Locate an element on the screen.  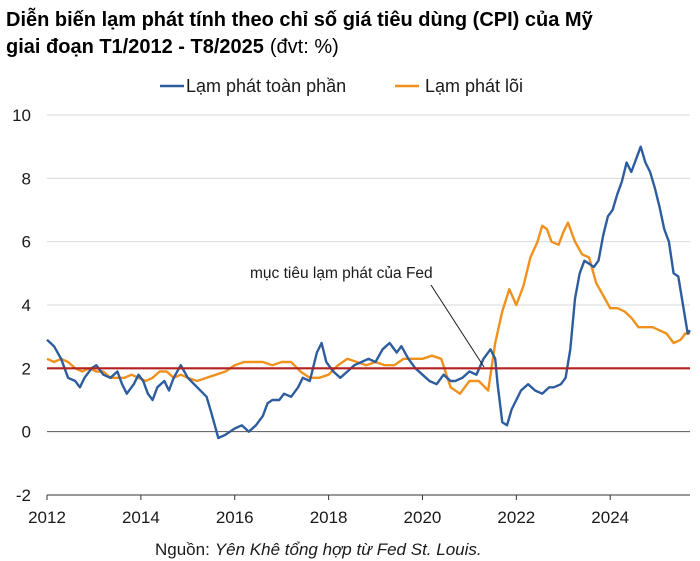
y-tick-label: 10 is located at coordinates (21, 115).